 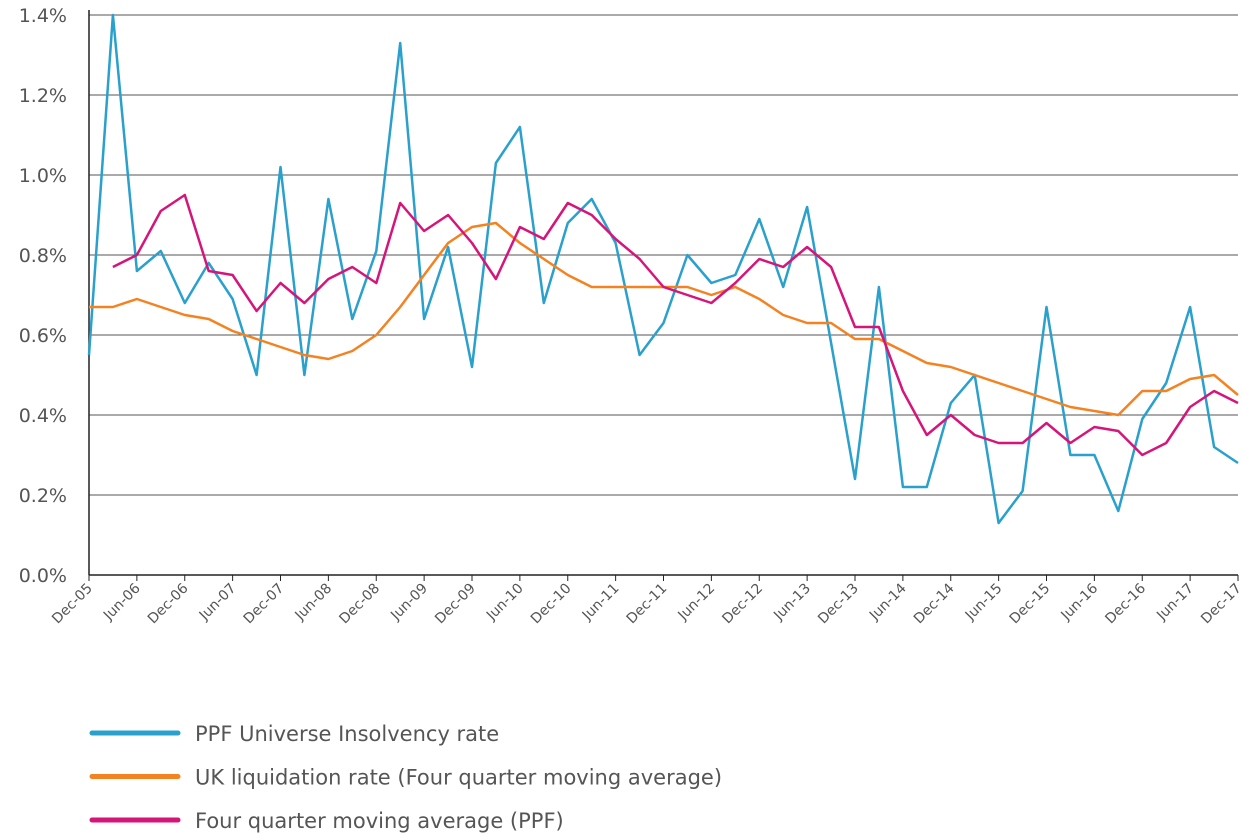 I want to click on x-tick-label: Jun-14, so click(x=888, y=602).